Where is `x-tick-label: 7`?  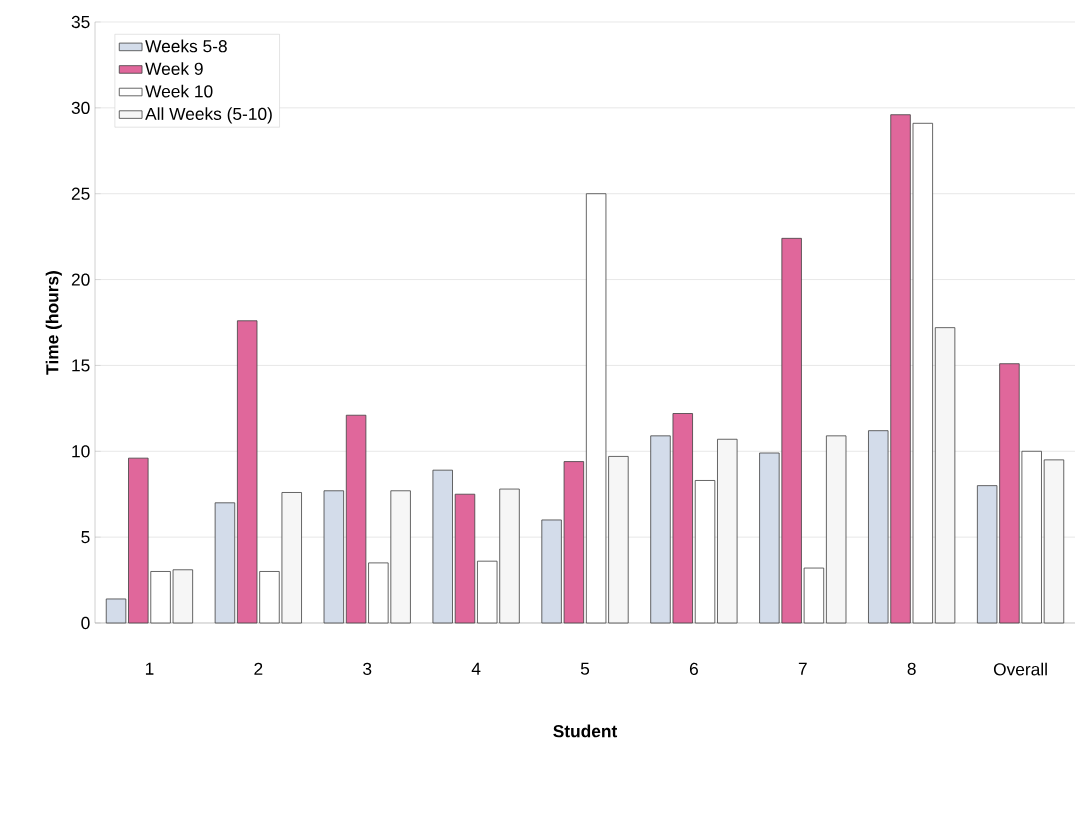
x-tick-label: 7 is located at coordinates (802, 668).